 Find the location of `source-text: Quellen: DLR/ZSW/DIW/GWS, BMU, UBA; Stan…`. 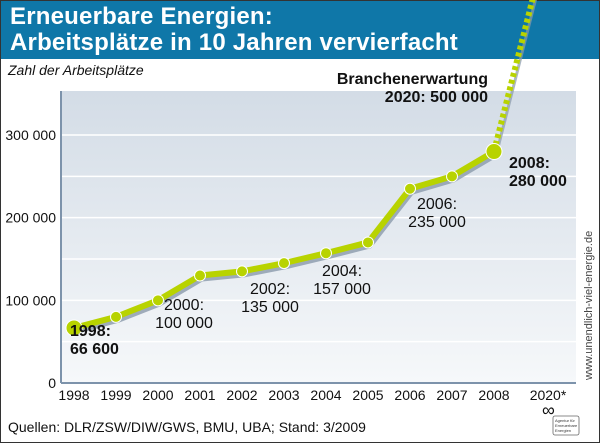

source-text: Quellen: DLR/ZSW/DIW/GWS, BMU, UBA; Stan… is located at coordinates (187, 427).